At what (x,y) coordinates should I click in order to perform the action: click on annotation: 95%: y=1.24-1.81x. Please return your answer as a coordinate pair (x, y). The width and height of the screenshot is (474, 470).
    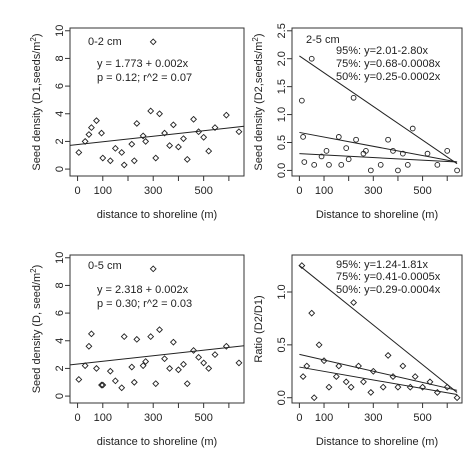
    Looking at the image, I should click on (382, 265).